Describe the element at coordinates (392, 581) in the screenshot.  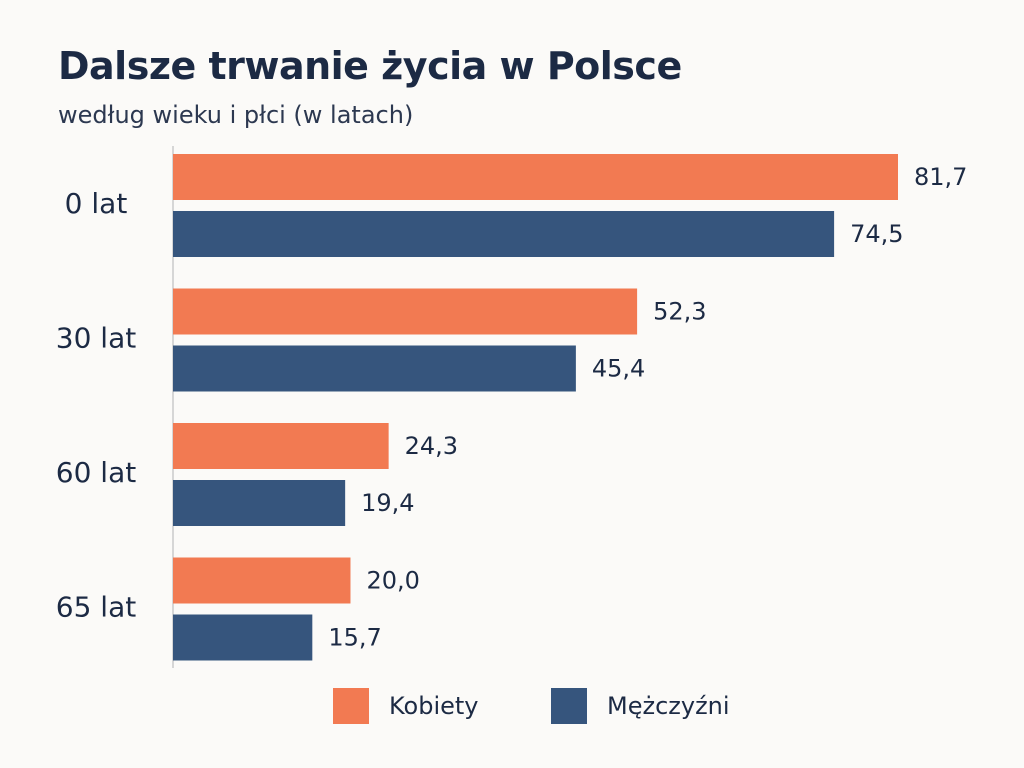
I see `data-label: 20,0` at that location.